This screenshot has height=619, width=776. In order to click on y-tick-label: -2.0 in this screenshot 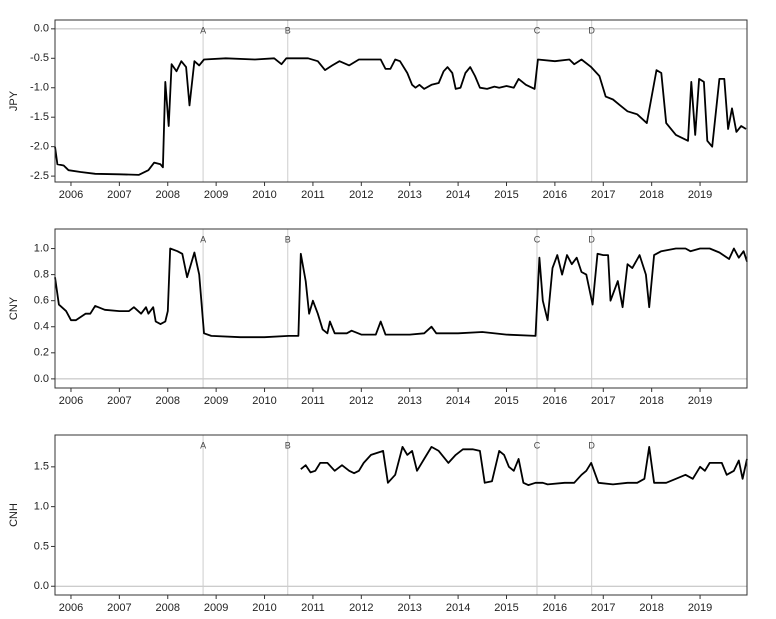, I will do `click(39, 147)`.